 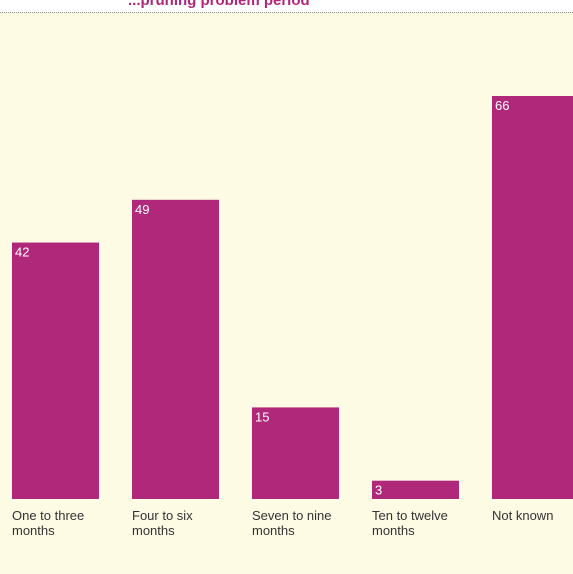 I want to click on x-tick-label-line: Not known, so click(x=522, y=515).